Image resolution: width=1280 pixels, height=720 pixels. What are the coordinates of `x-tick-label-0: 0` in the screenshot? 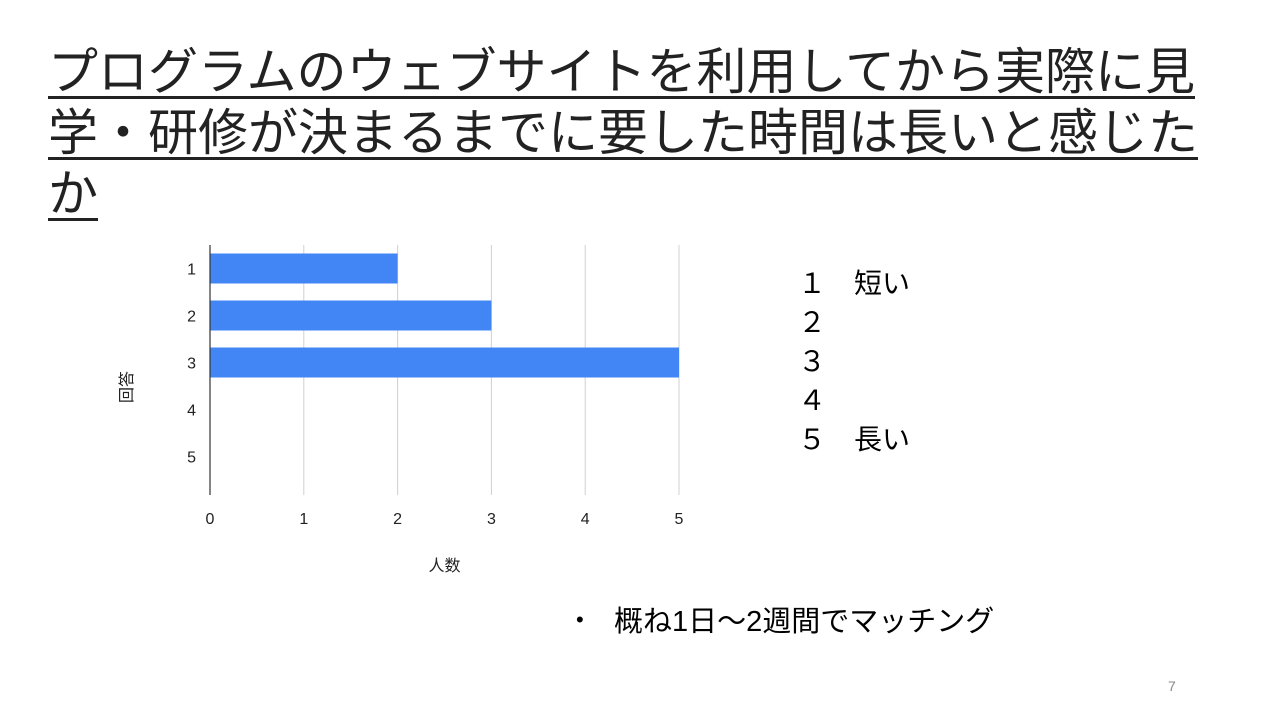 It's located at (210, 519).